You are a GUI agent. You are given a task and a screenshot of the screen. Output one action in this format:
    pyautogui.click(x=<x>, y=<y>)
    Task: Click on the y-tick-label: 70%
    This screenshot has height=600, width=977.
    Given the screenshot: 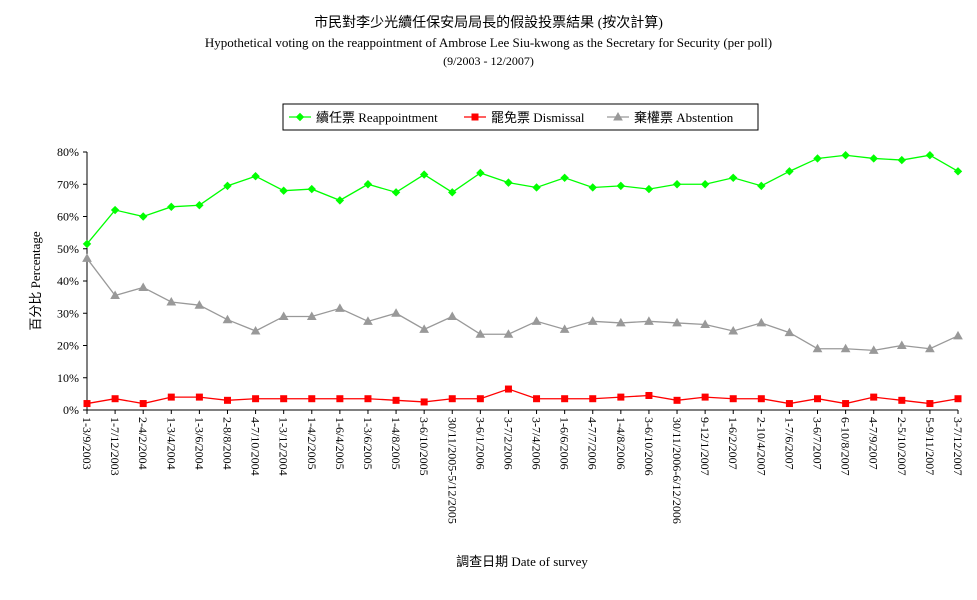 What is the action you would take?
    pyautogui.click(x=68, y=184)
    